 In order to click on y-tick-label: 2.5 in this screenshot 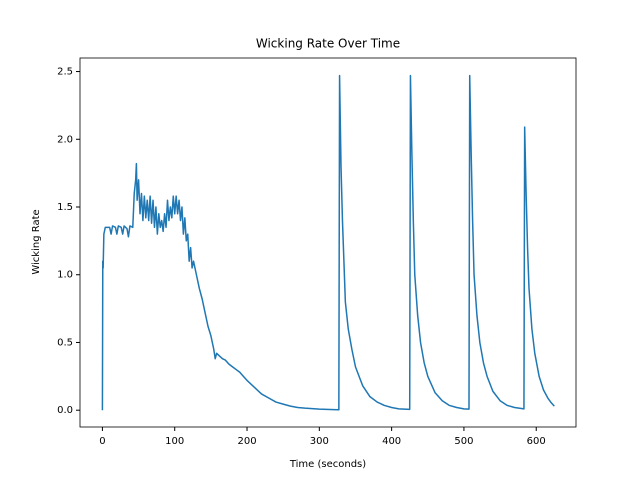, I will do `click(65, 72)`.